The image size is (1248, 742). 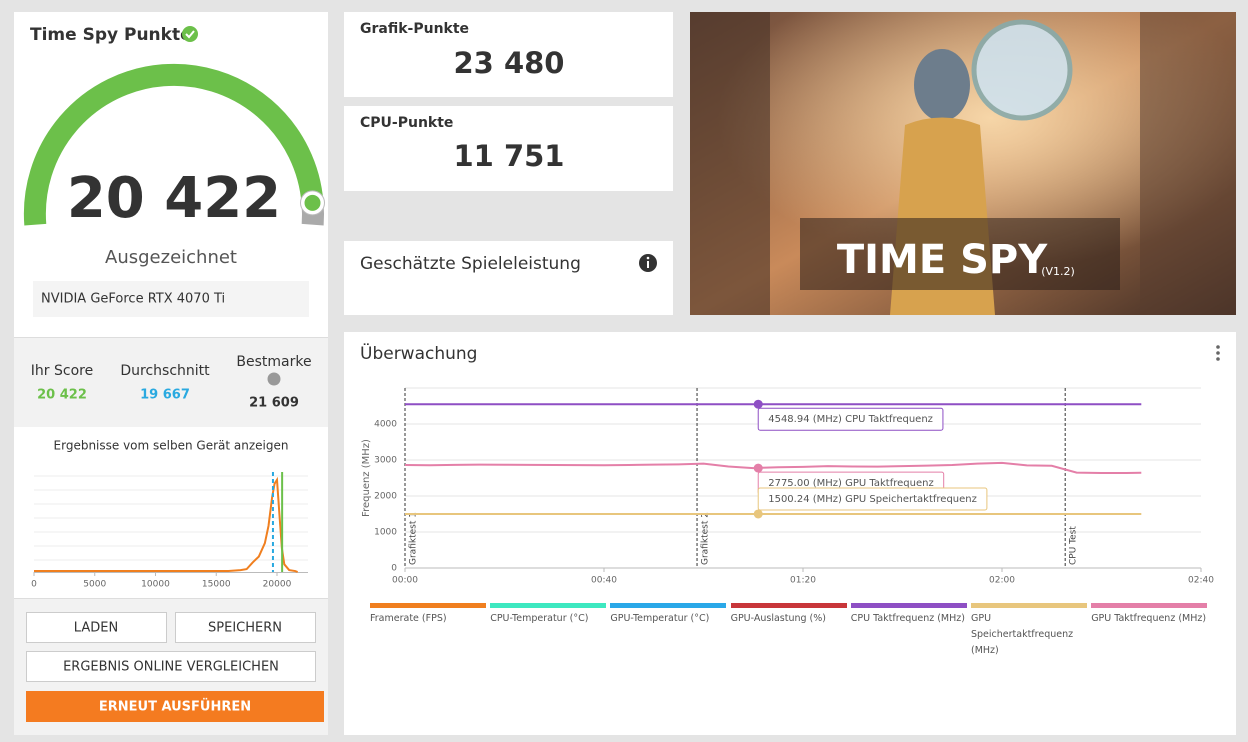 I want to click on graphics-label: Grafik-Punkte, so click(x=414, y=29).